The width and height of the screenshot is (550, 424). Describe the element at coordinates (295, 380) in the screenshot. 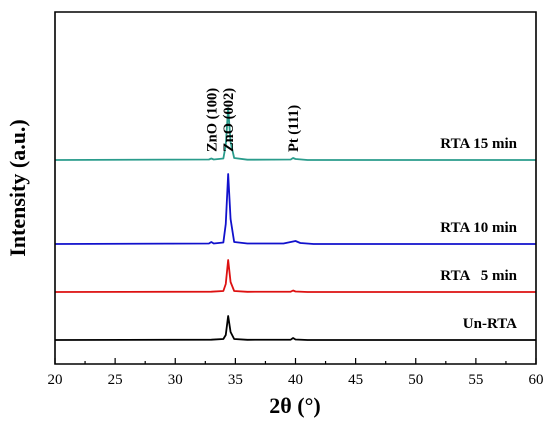

I see `x-tick-label: 40` at that location.